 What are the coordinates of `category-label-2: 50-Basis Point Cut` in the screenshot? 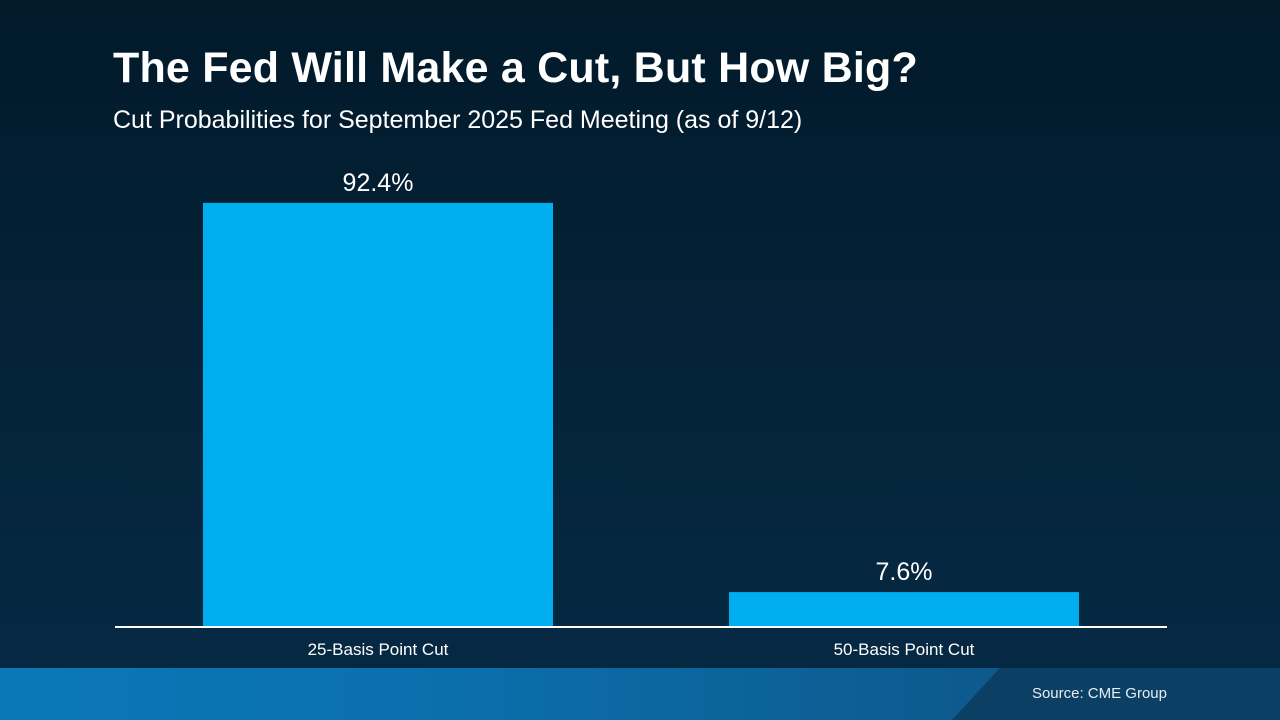 It's located at (904, 649).